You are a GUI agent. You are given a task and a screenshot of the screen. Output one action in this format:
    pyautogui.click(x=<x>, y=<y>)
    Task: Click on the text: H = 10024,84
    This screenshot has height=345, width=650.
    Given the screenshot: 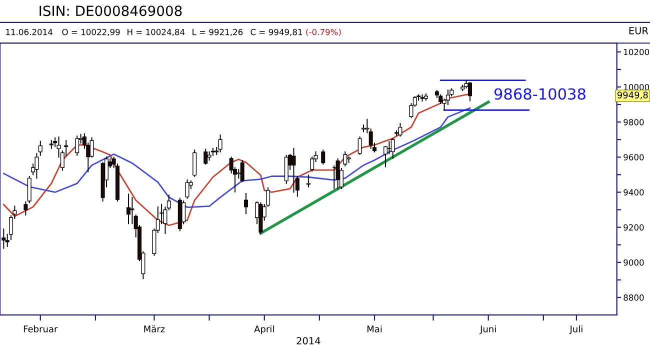 What is the action you would take?
    pyautogui.click(x=156, y=32)
    